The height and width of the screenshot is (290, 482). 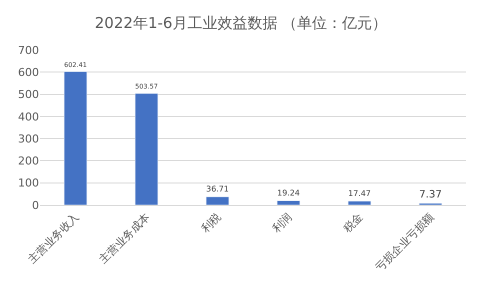 What do you see at coordinates (353, 223) in the screenshot?
I see `x-tick-label: 税金` at bounding box center [353, 223].